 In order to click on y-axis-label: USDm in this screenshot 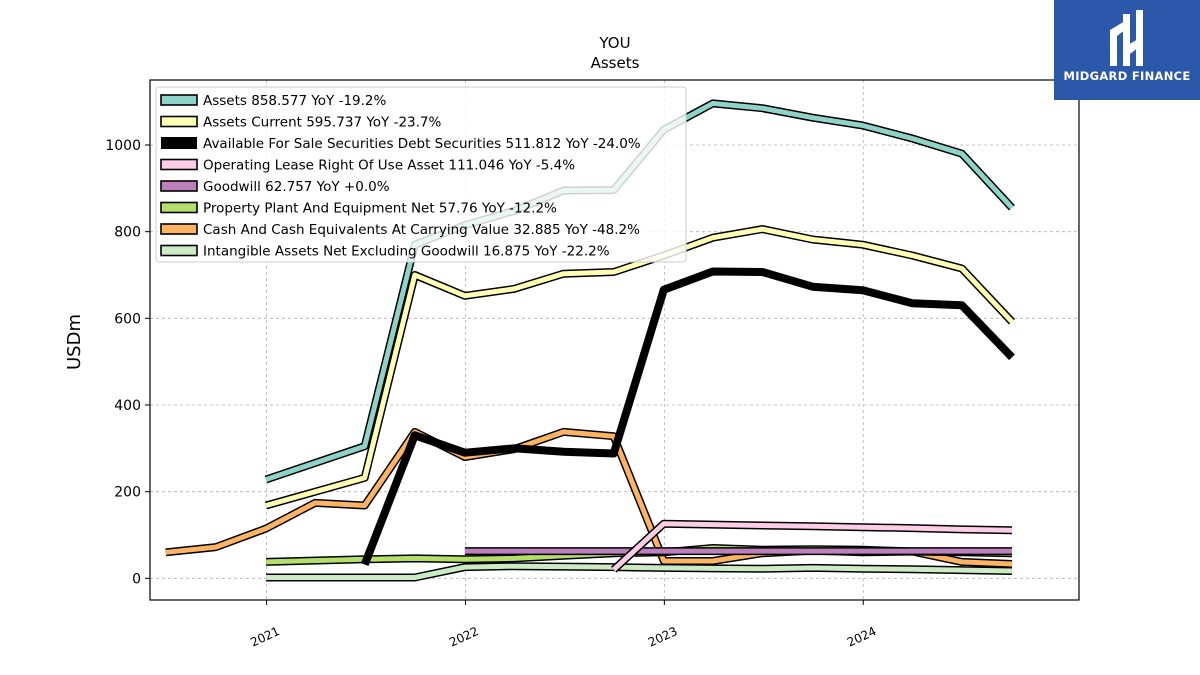, I will do `click(74, 342)`.